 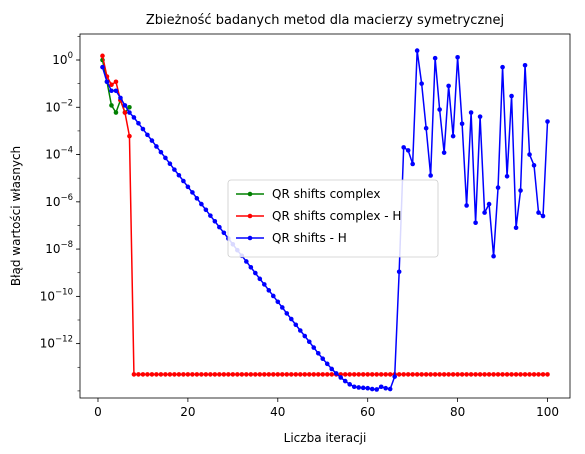 What do you see at coordinates (308, 194) in the screenshot?
I see `legend-entry: QR shifts complex` at bounding box center [308, 194].